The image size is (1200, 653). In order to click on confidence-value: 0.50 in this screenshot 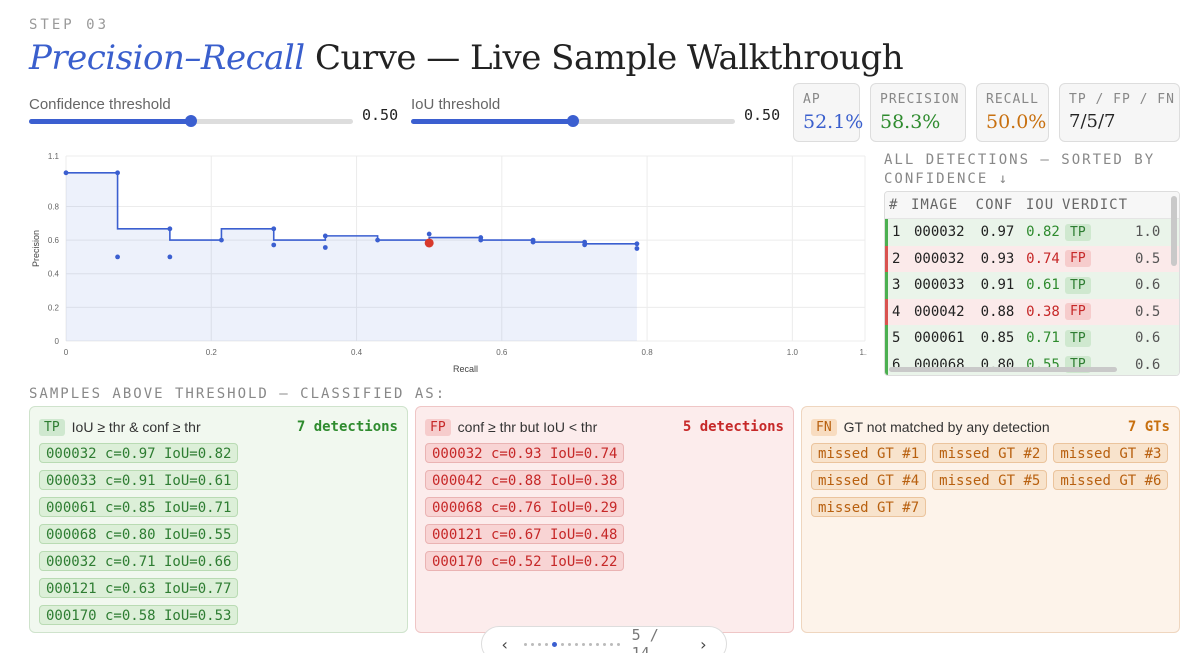, I will do `click(380, 115)`.